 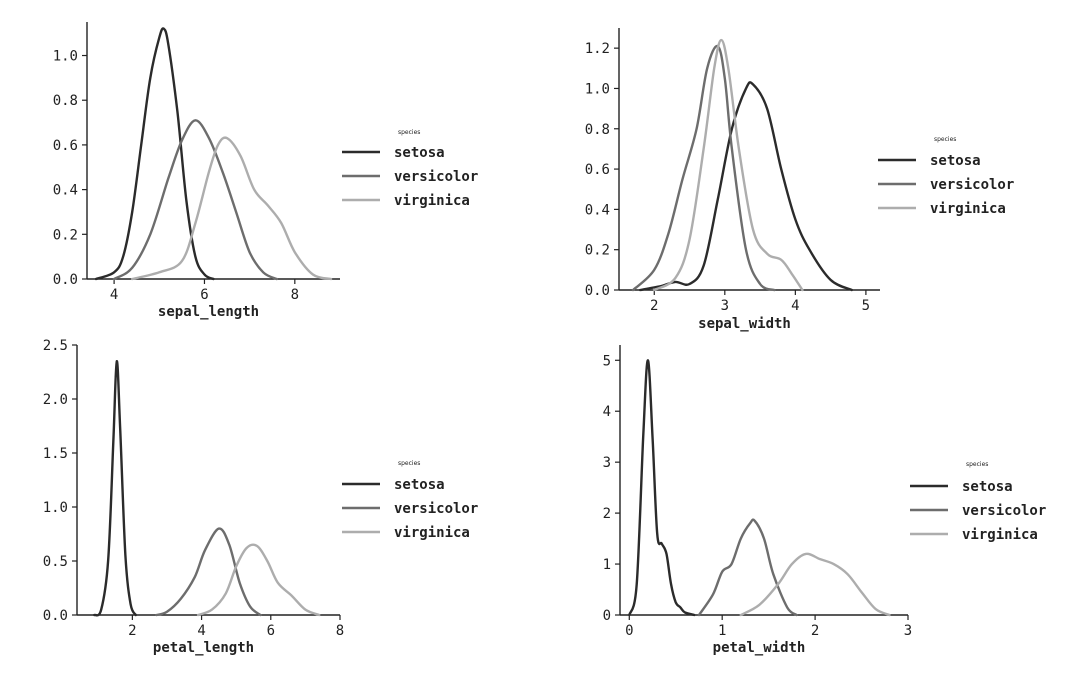 What do you see at coordinates (55, 346) in the screenshot?
I see `y-tick-label: 2.5` at bounding box center [55, 346].